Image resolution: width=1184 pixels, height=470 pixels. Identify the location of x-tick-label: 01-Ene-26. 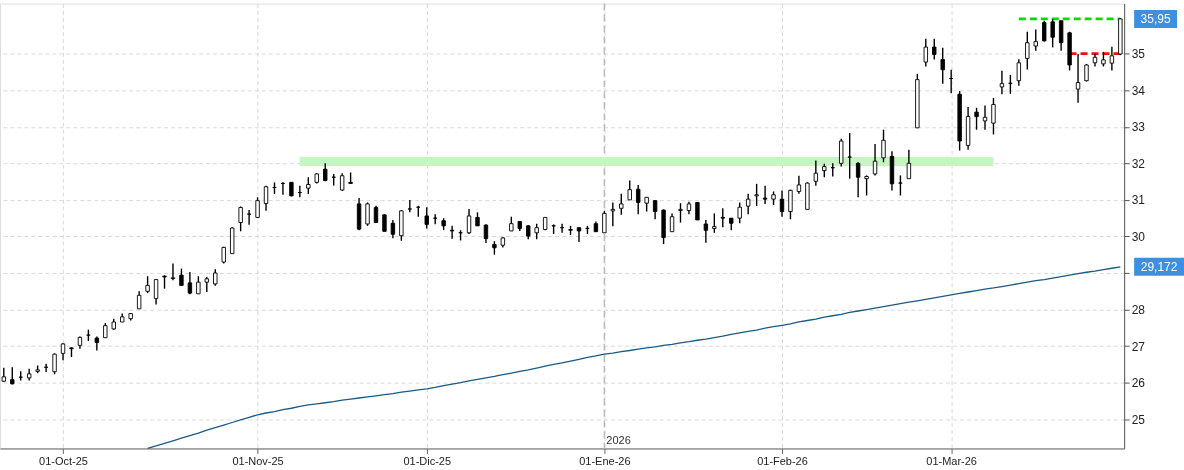
(605, 460).